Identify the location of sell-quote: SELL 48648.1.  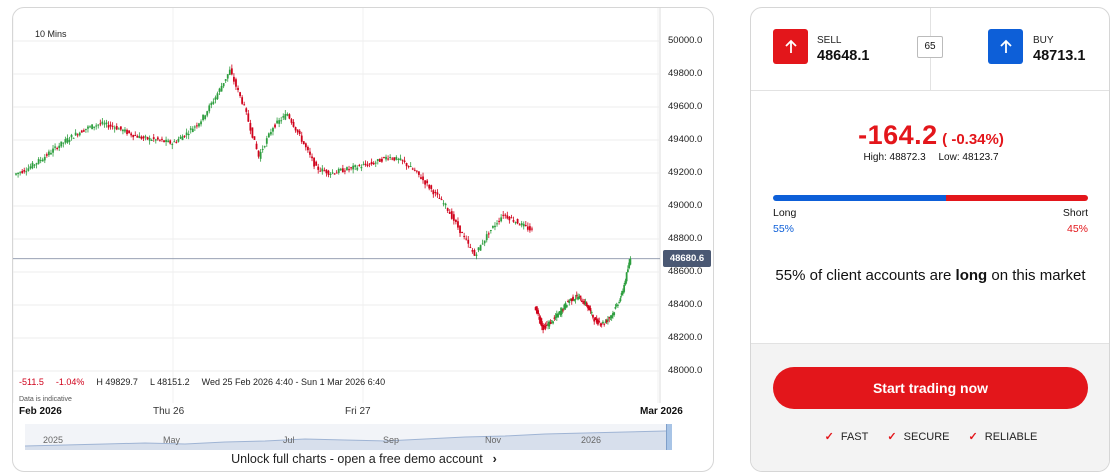
(843, 49).